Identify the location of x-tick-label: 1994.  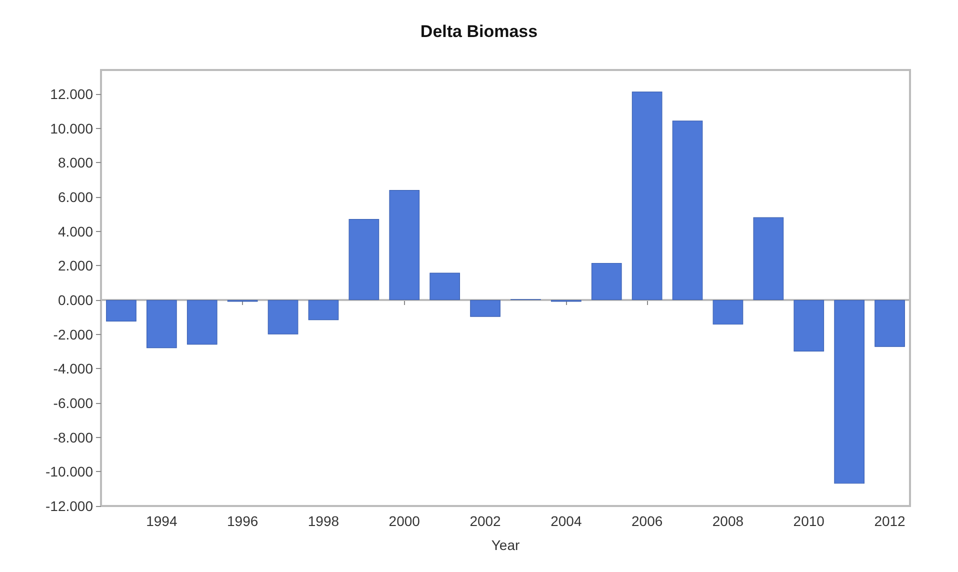
(162, 521).